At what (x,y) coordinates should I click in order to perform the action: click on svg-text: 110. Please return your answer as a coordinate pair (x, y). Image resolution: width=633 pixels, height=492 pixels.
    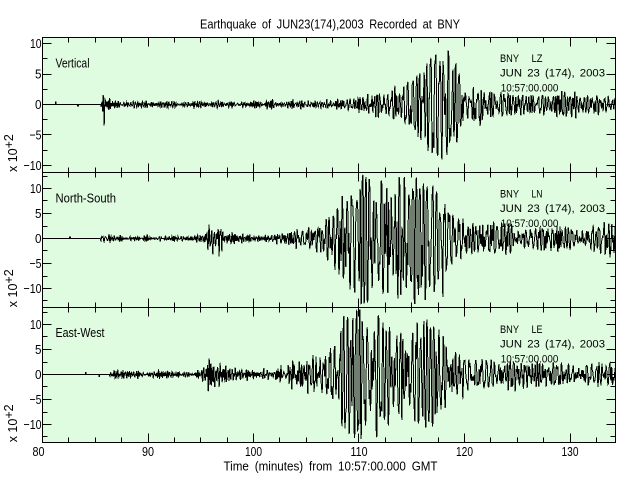
    Looking at the image, I should click on (359, 451).